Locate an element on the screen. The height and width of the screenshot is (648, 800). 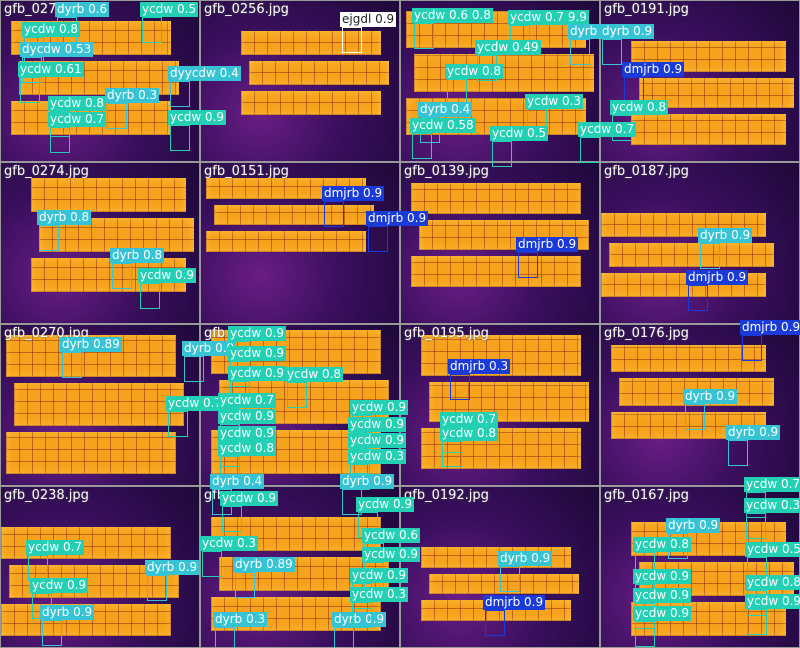
image-tile: gfb_0256.jpg is located at coordinates (300, 81).